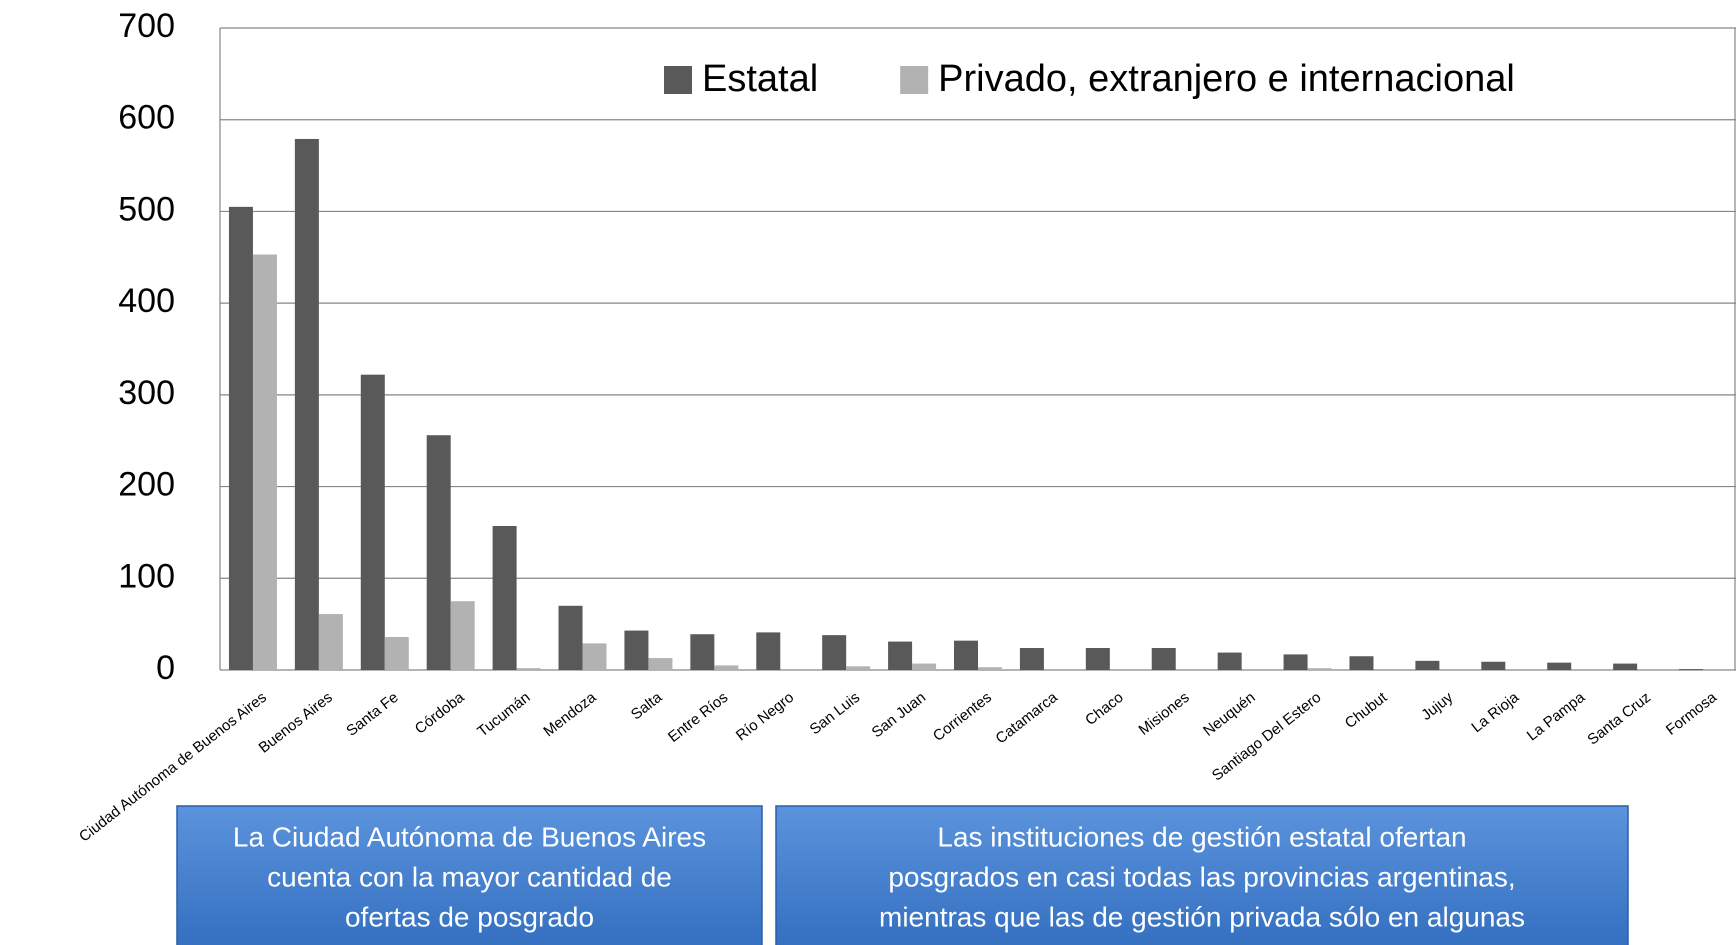 Image resolution: width=1736 pixels, height=945 pixels. What do you see at coordinates (1027, 717) in the screenshot?
I see `x-tick-label: Catamarca` at bounding box center [1027, 717].